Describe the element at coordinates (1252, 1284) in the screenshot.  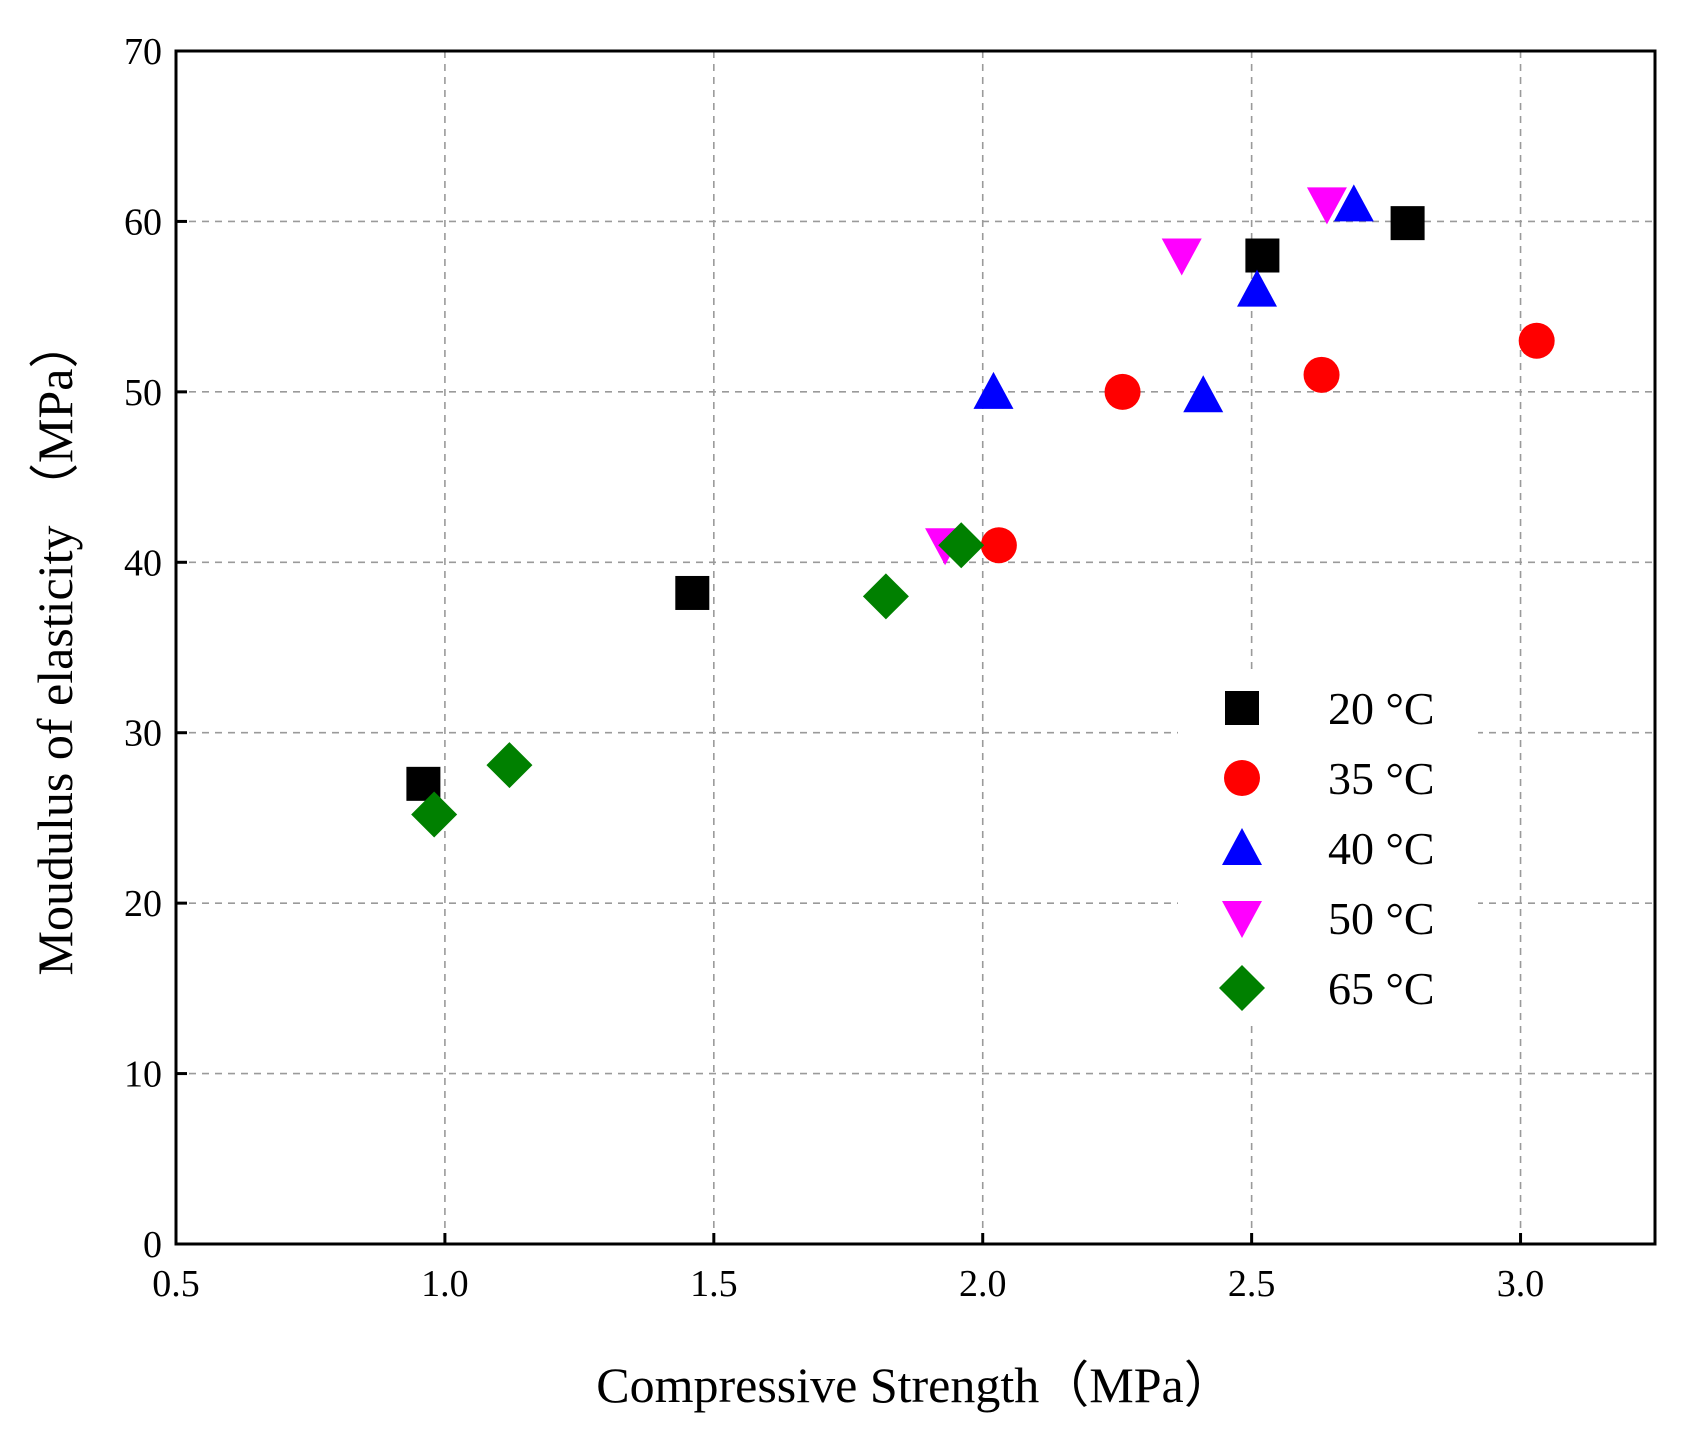
I see `x-tick-label: 2.5` at that location.